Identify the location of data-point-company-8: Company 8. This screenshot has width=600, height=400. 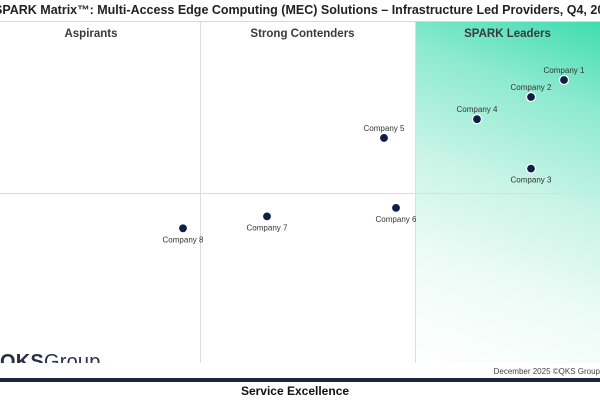
(183, 233).